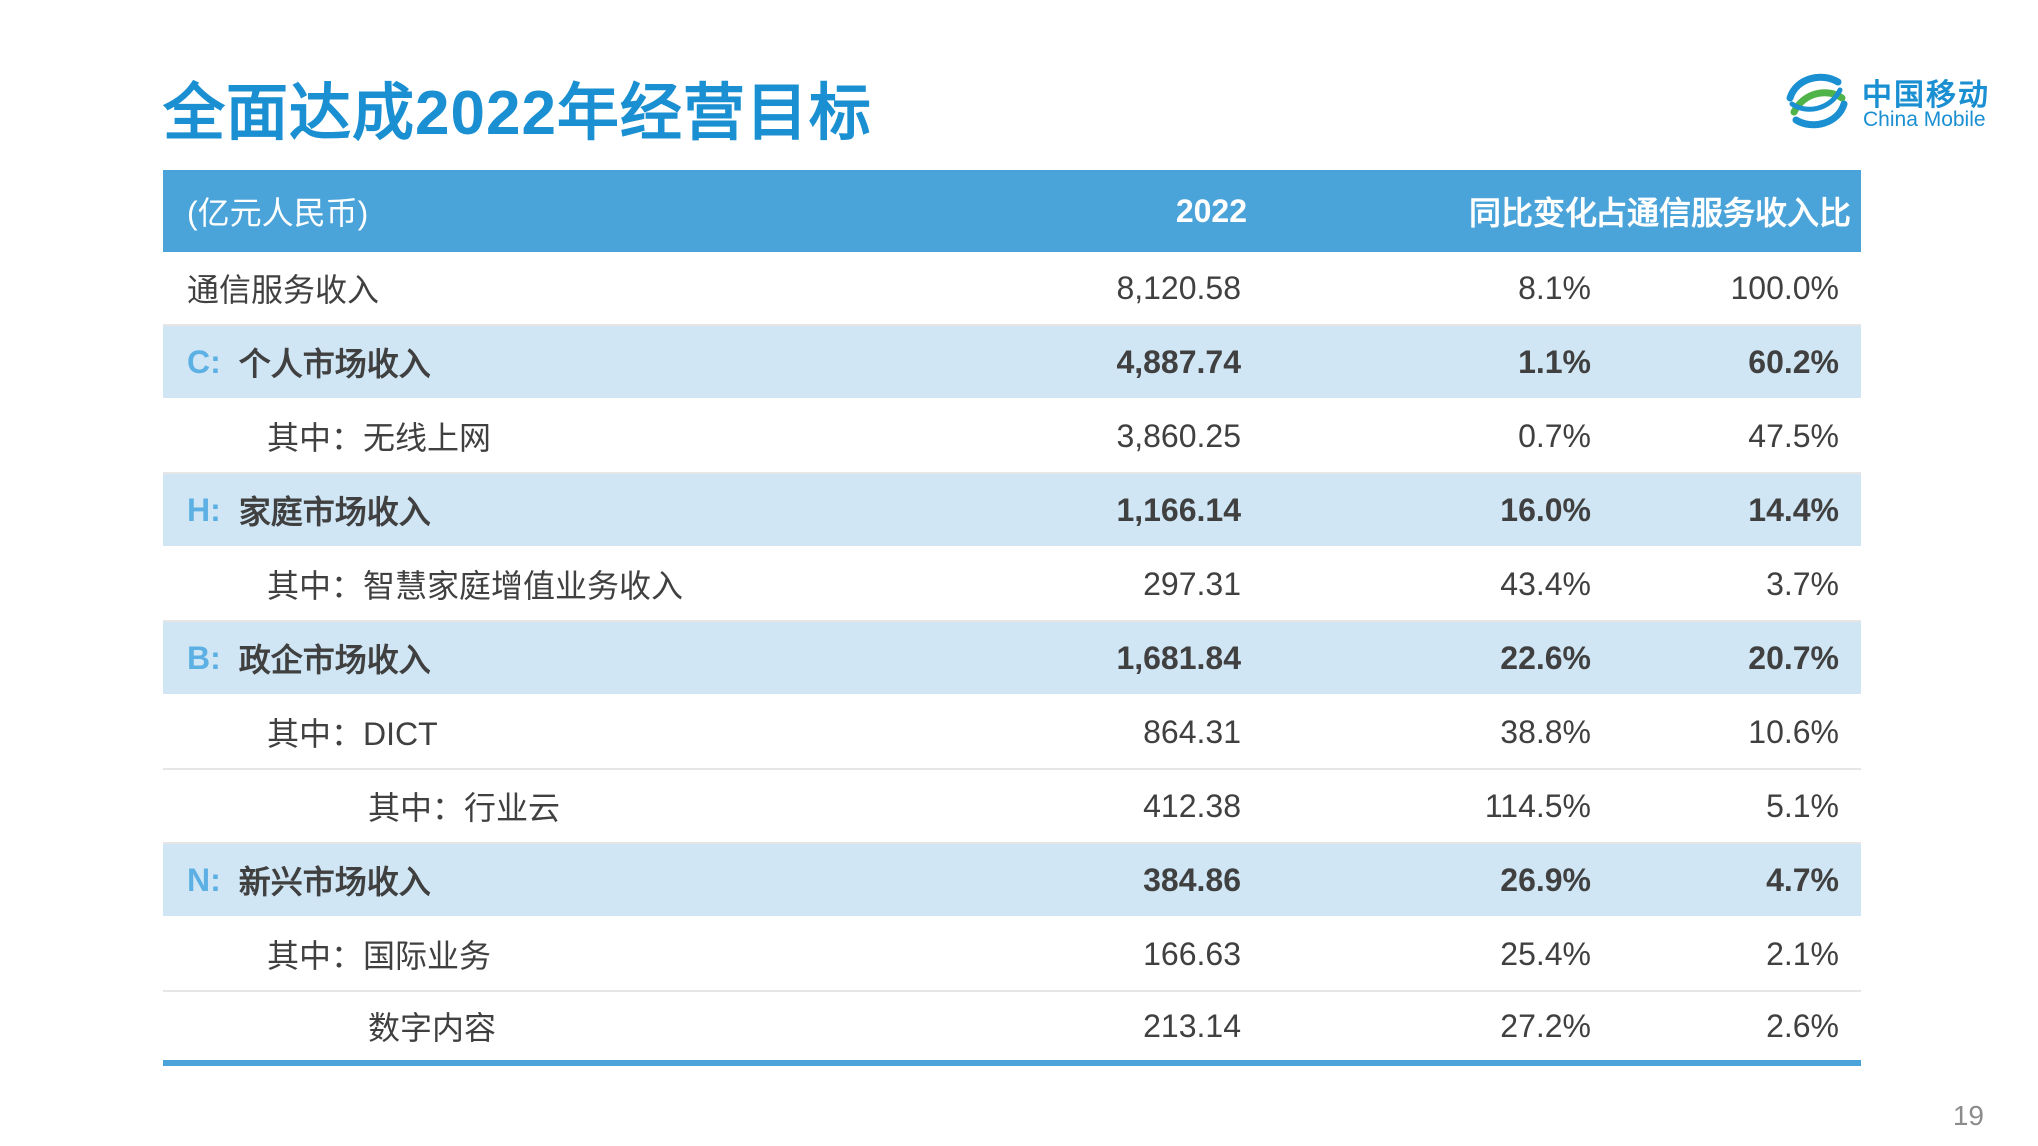 Image resolution: width=2038 pixels, height=1146 pixels. I want to click on row-label: 其中：智慧家庭增值业务收入, so click(475, 586).